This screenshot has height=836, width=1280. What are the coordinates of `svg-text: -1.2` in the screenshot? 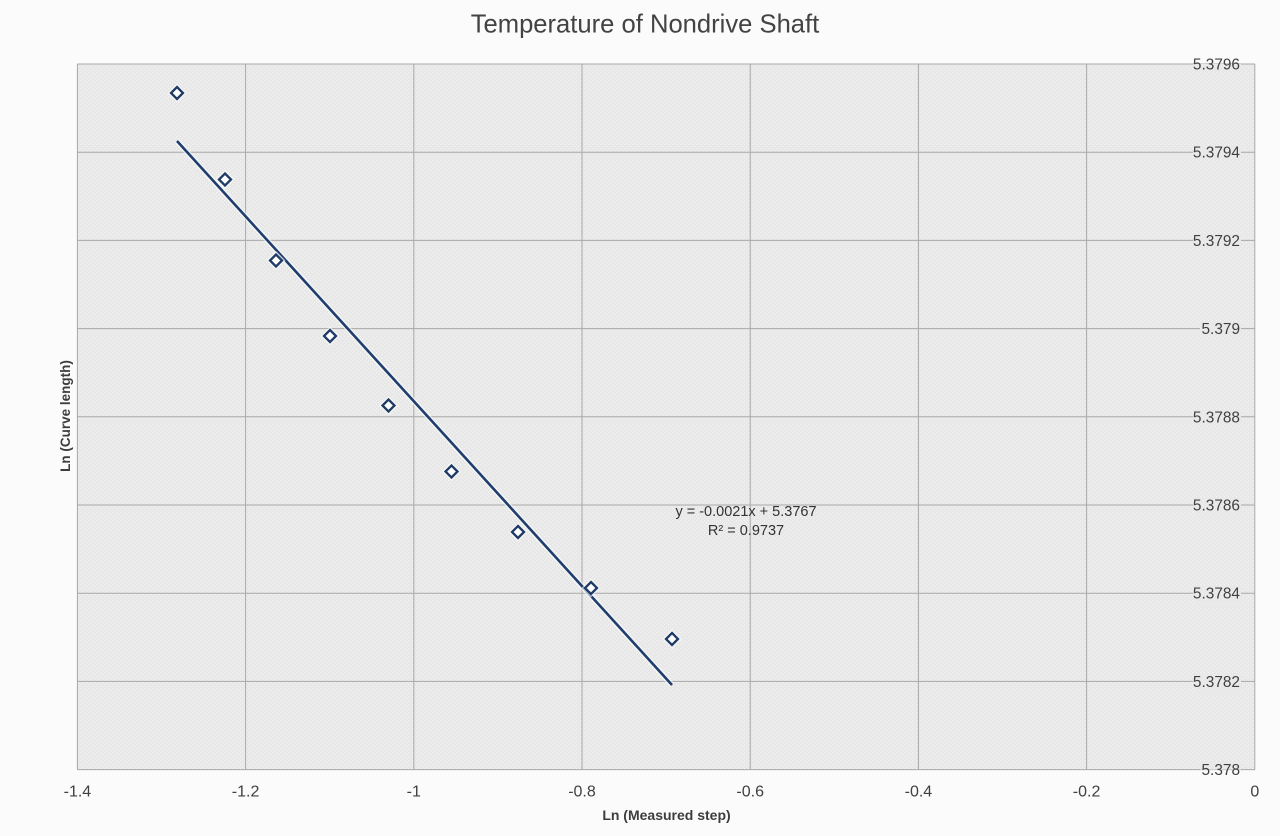 It's located at (246, 792).